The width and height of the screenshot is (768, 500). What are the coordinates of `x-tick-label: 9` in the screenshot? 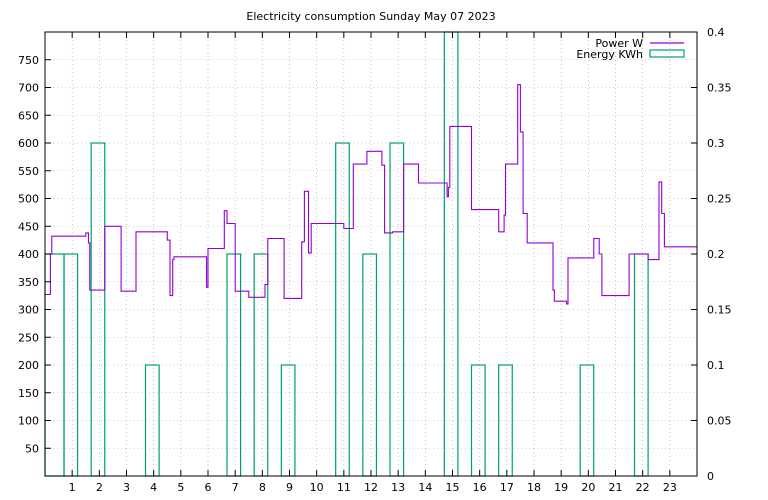 It's located at (289, 487).